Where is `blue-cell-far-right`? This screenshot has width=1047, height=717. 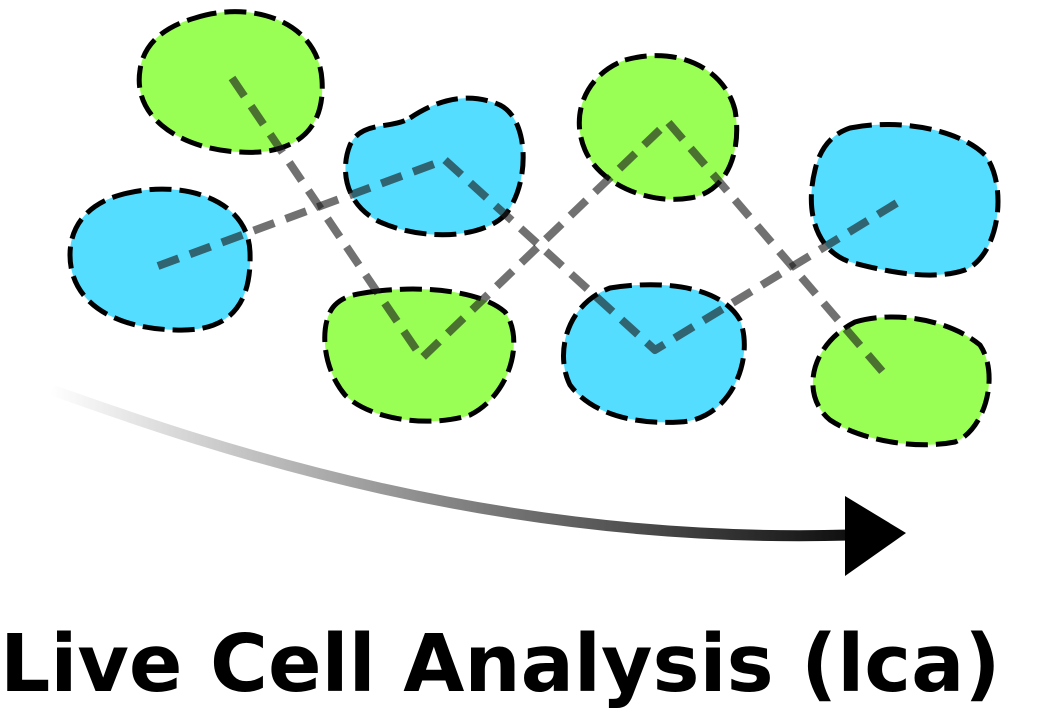 blue-cell-far-right is located at coordinates (904, 199).